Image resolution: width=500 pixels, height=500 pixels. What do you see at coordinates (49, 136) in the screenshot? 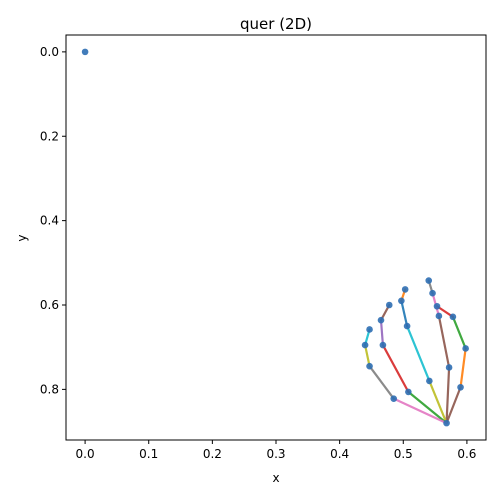
I see `y-tick-label: 0.2` at bounding box center [49, 136].